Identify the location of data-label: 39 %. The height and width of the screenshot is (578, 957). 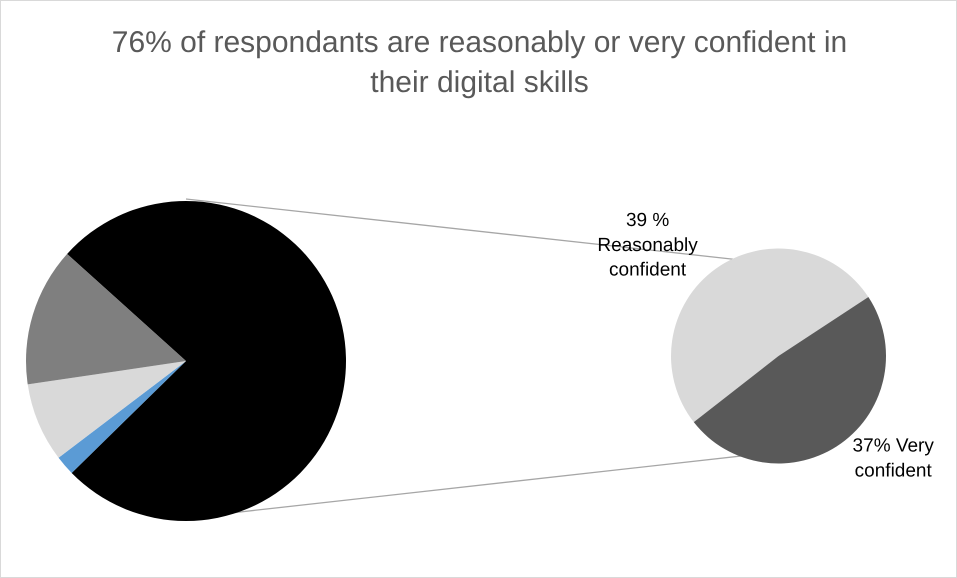
(648, 221).